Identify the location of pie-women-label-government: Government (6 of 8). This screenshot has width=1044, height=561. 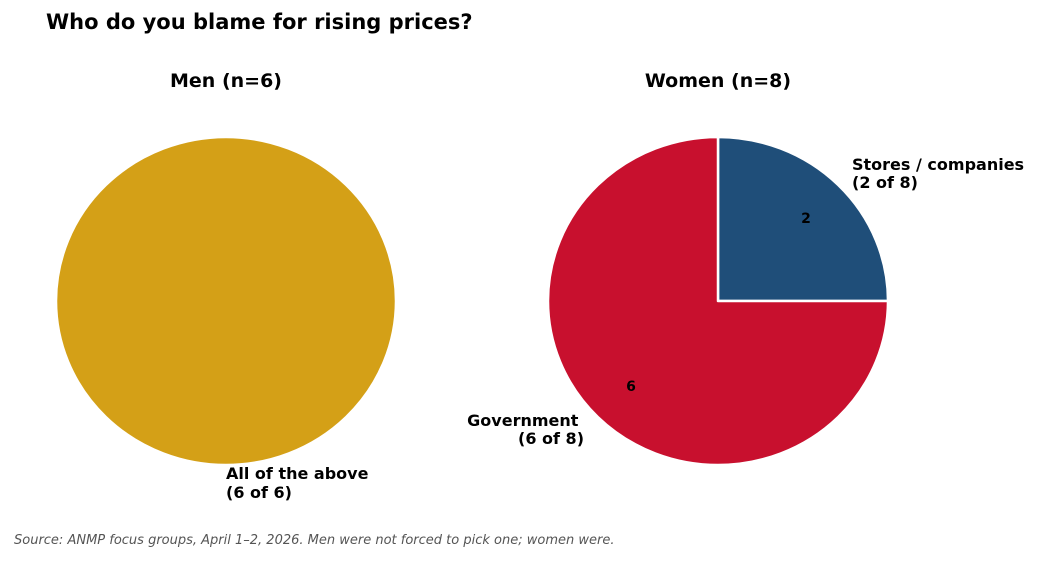
(525, 429).